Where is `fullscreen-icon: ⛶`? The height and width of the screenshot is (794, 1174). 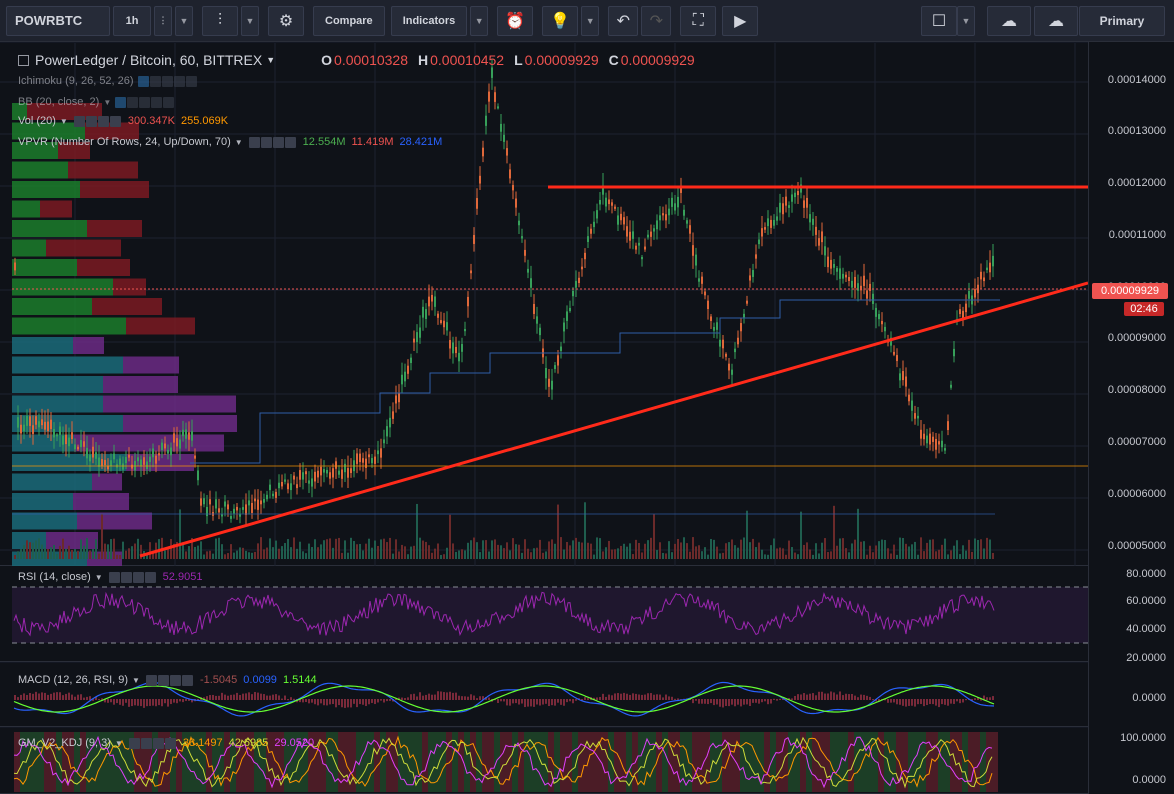
fullscreen-icon: ⛶ is located at coordinates (698, 20).